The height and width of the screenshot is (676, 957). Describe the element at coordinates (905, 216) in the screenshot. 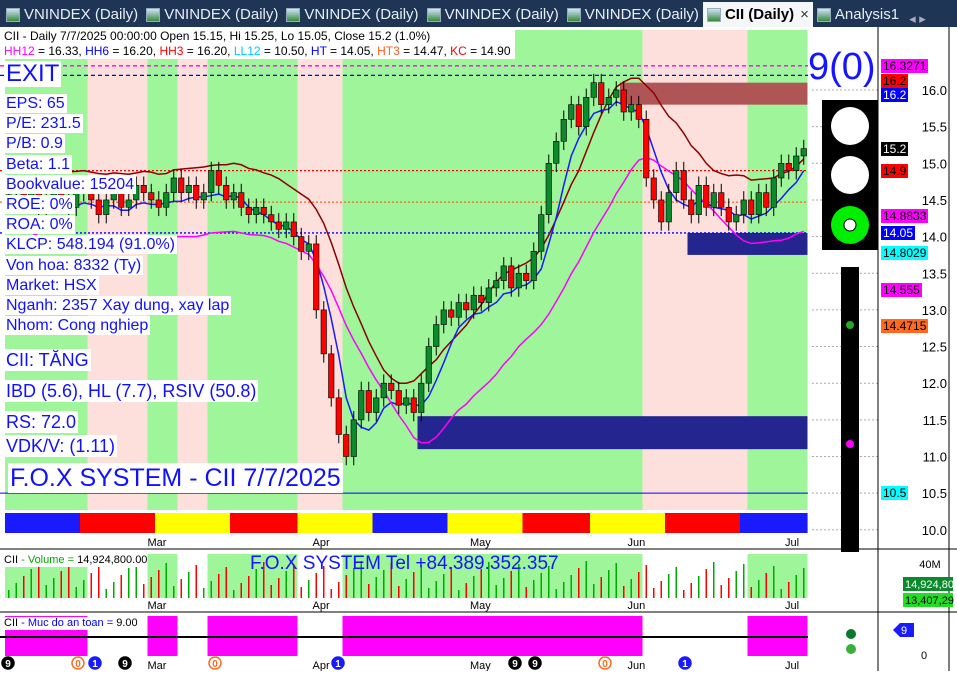

I see `price-level-label: 14.8833` at that location.